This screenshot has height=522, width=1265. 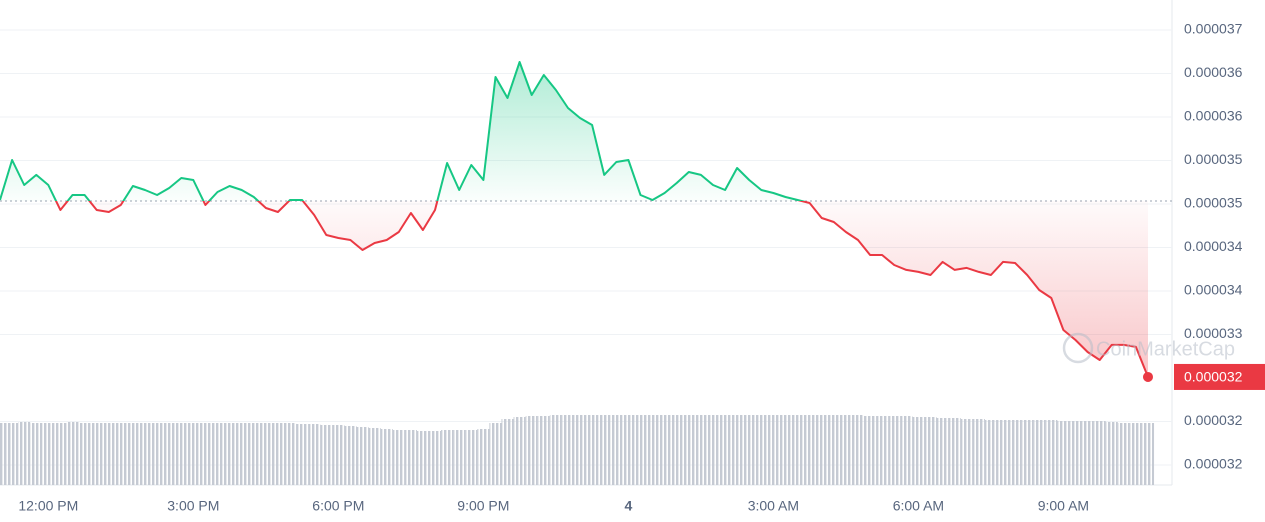 What do you see at coordinates (483, 506) in the screenshot?
I see `x-tick-label: 9:00 PM` at bounding box center [483, 506].